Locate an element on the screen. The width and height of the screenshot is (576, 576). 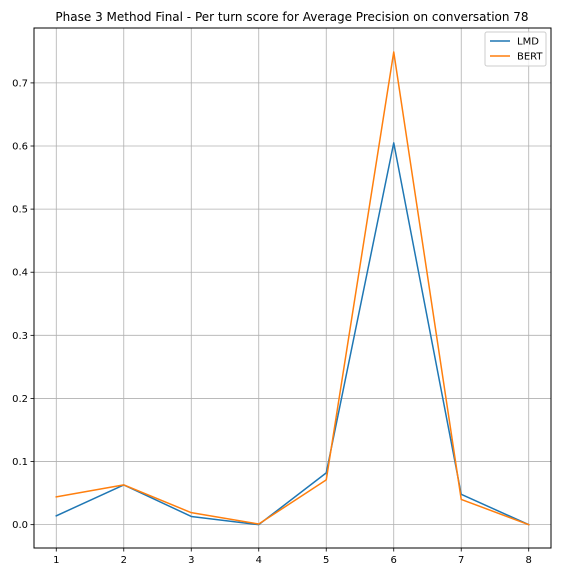
legend-label-bert: BERT is located at coordinates (530, 57).